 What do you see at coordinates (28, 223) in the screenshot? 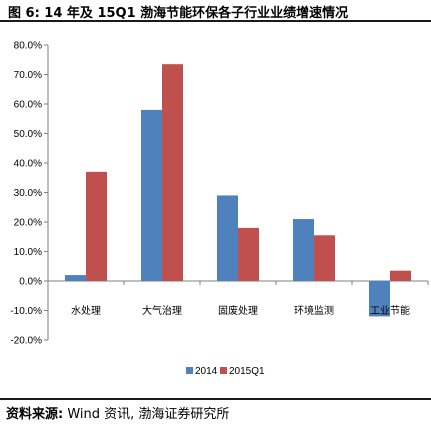
I see `y-tick-label: 20.0%` at bounding box center [28, 223].